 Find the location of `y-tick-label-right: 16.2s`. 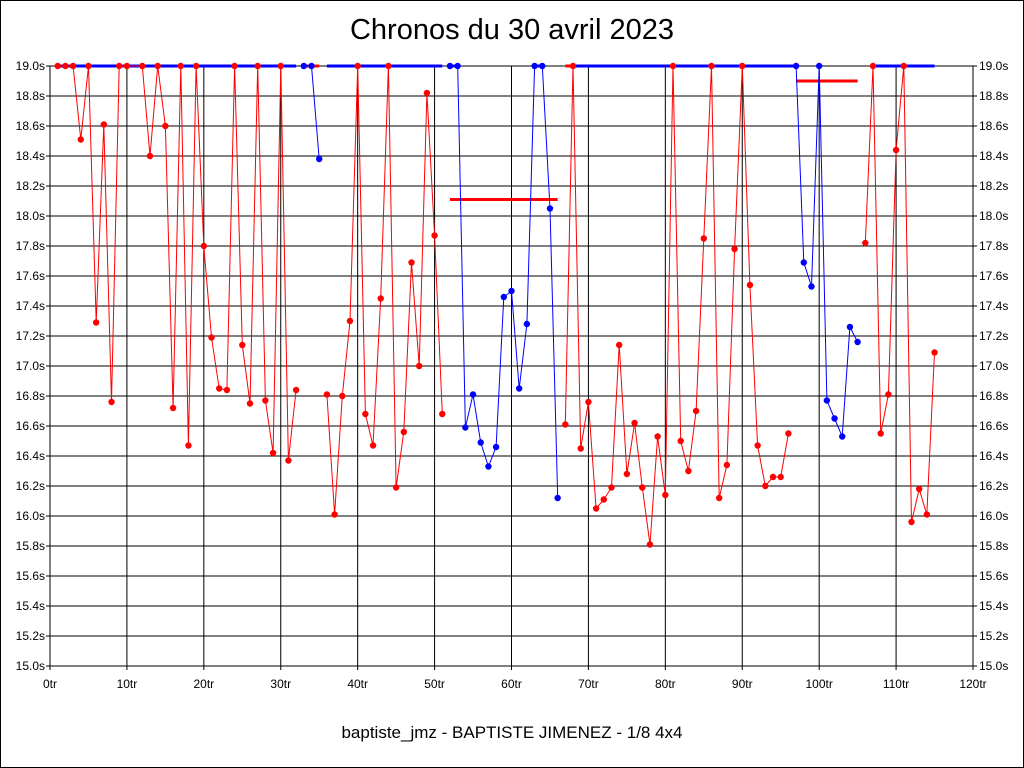

y-tick-label-right: 16.2s is located at coordinates (993, 486).